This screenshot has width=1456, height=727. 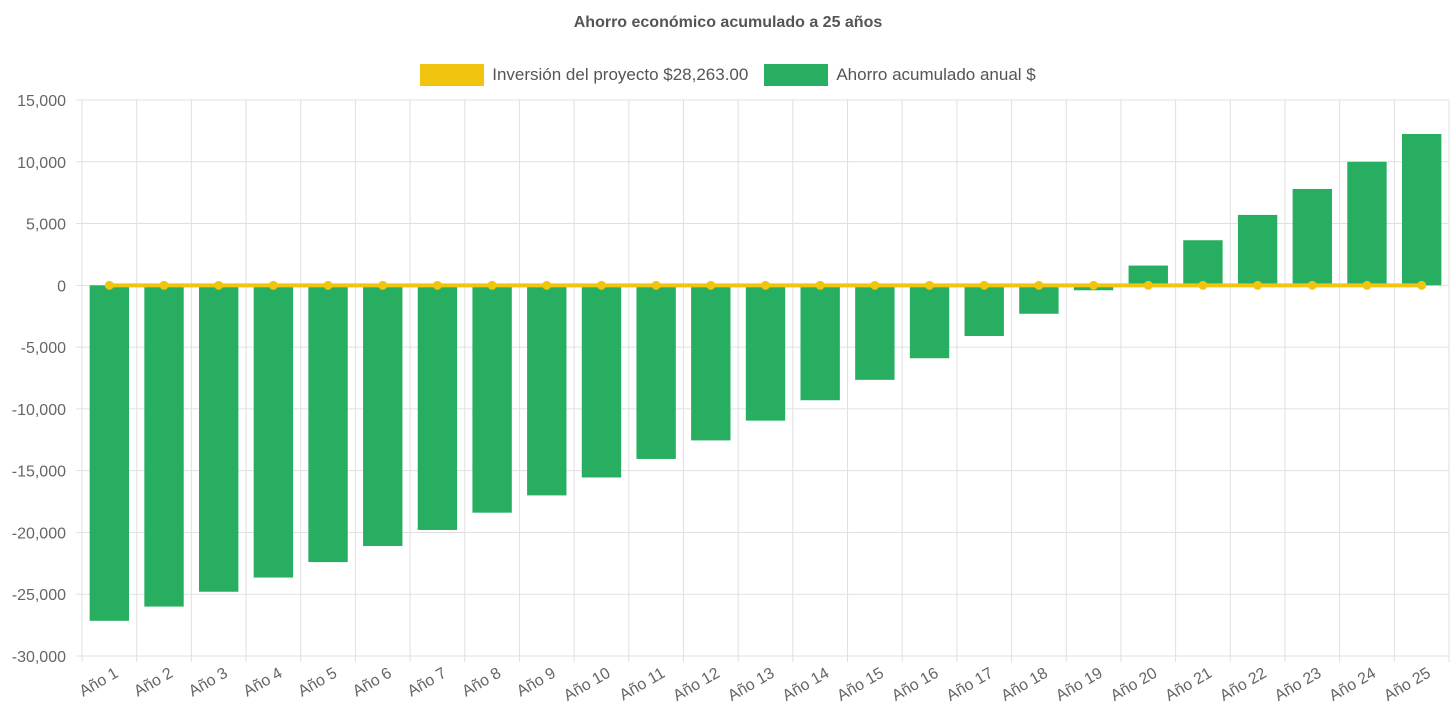 I want to click on legend-swatch-investment, so click(x=452, y=75).